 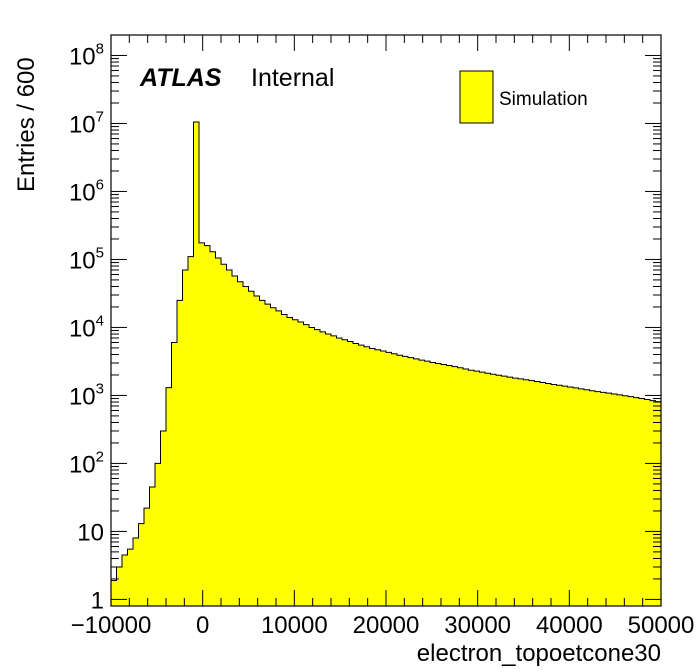 What do you see at coordinates (86, 191) in the screenshot?
I see `y-tick-label: 10⁶` at bounding box center [86, 191].